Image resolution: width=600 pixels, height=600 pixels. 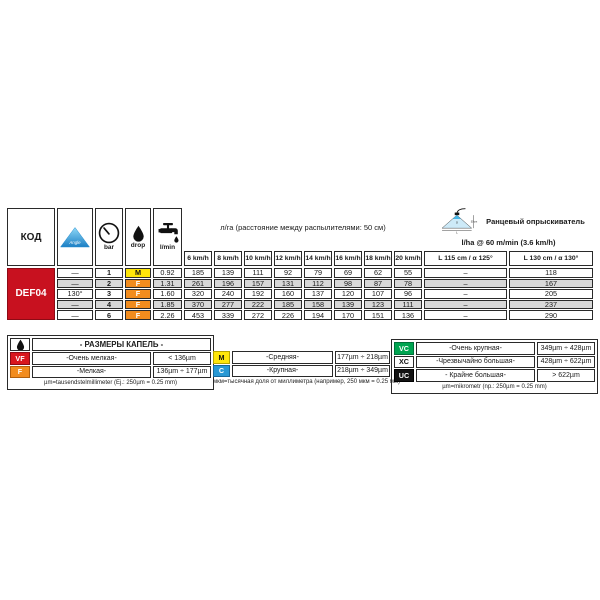 I want to click on l130-cell: 205, so click(x=551, y=294).